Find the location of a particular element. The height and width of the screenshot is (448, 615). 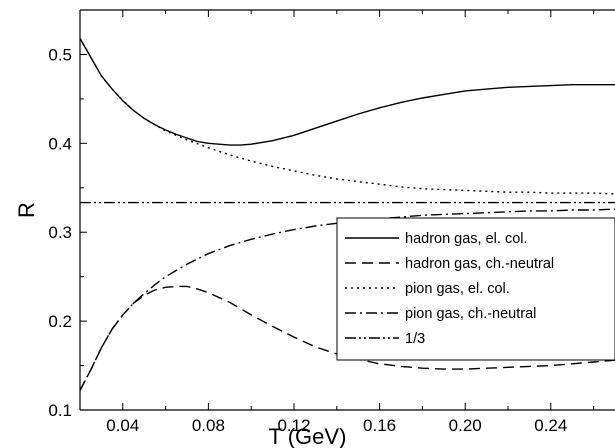

legend-box is located at coordinates (475, 289).